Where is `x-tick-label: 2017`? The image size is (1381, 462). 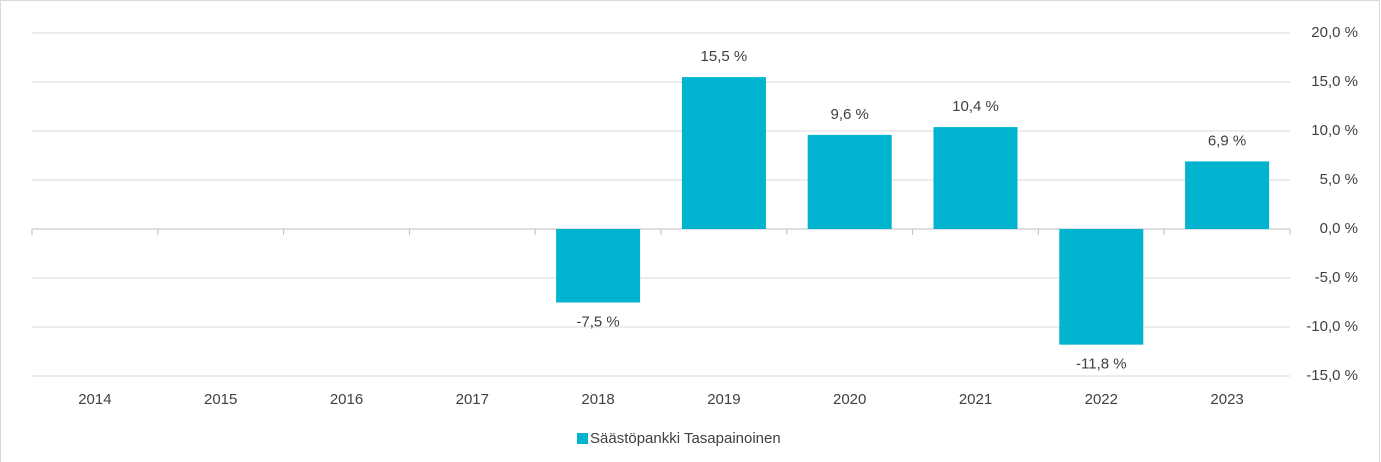
x-tick-label: 2017 is located at coordinates (472, 399).